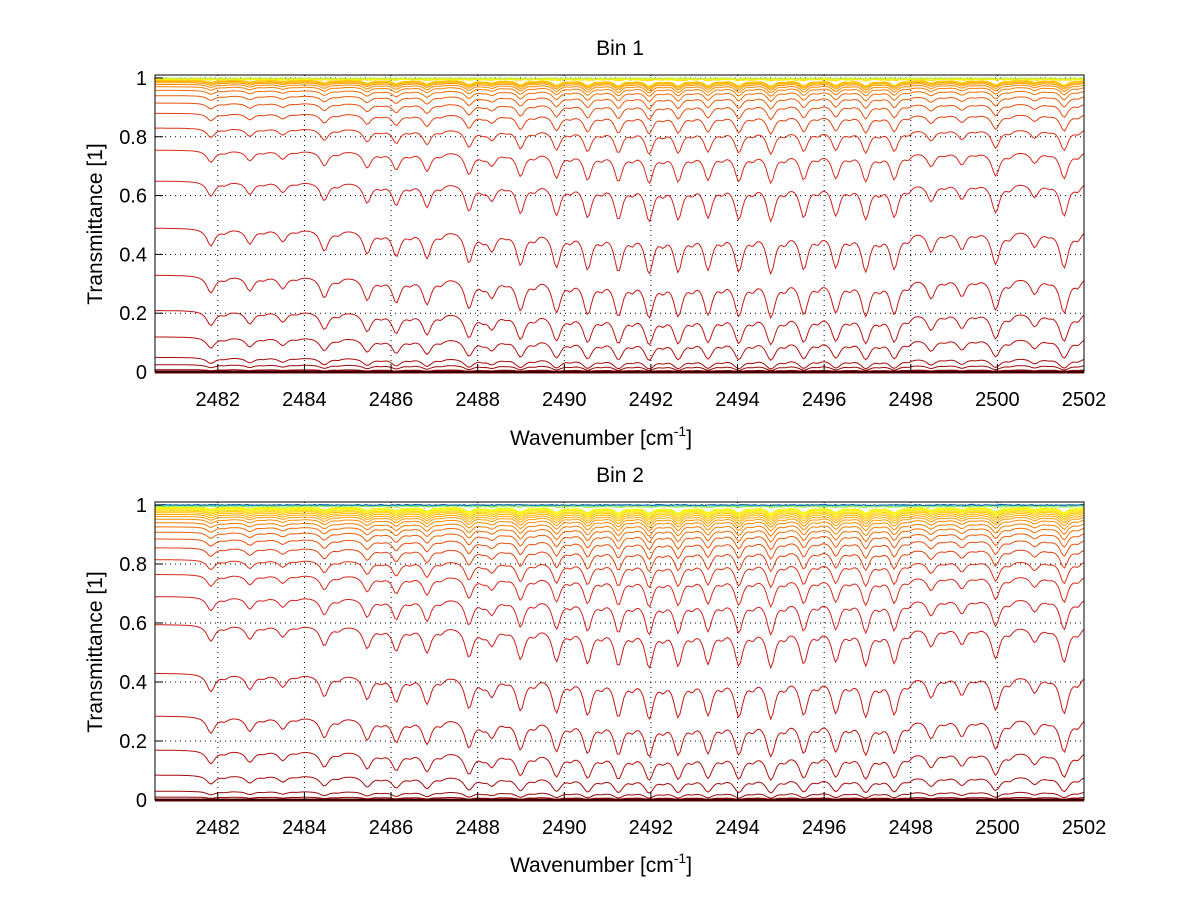 The width and height of the screenshot is (1200, 901). I want to click on plot-title: Bin 2, so click(620, 475).